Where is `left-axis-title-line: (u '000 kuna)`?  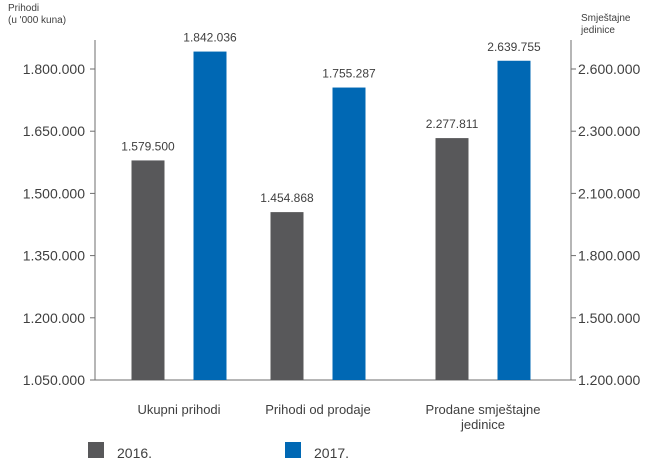 left-axis-title-line: (u '000 kuna) is located at coordinates (37, 20).